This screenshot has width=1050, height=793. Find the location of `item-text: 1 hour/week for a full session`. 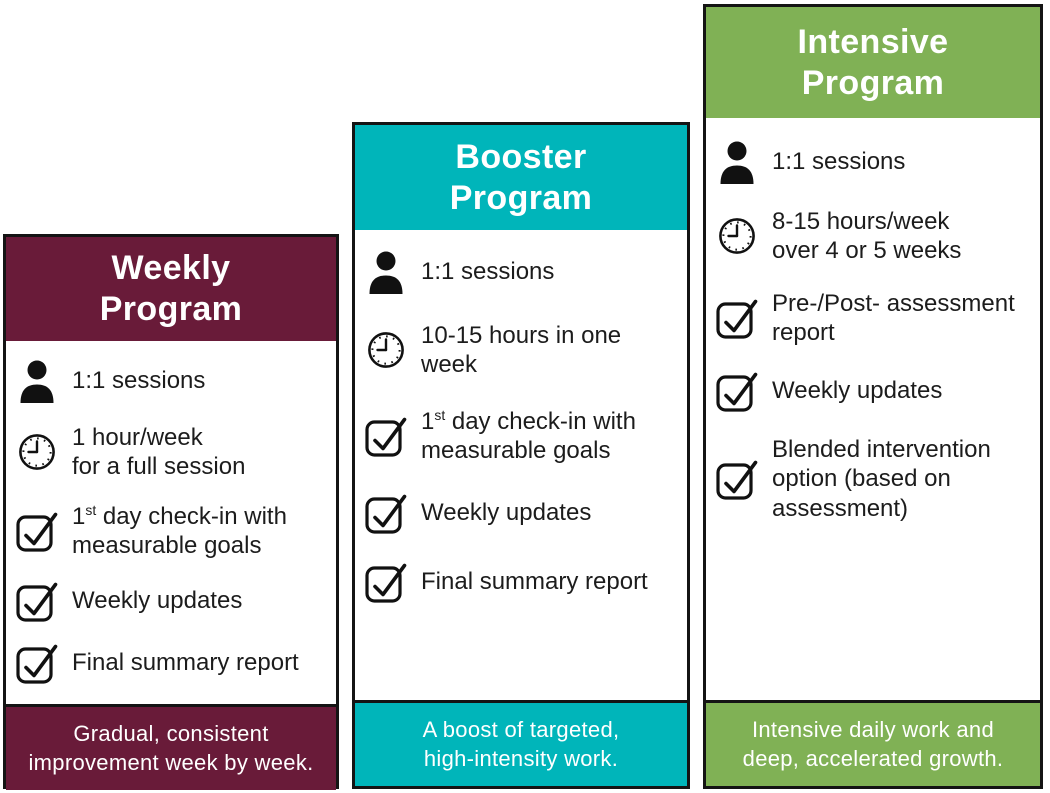

item-text: 1 hour/week for a full session is located at coordinates (159, 452).